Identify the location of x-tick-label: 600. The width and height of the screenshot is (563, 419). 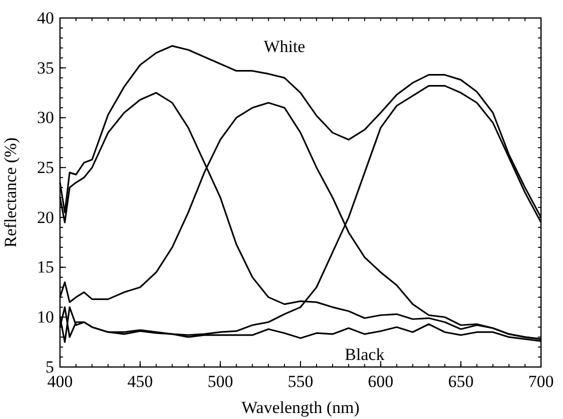
(381, 382).